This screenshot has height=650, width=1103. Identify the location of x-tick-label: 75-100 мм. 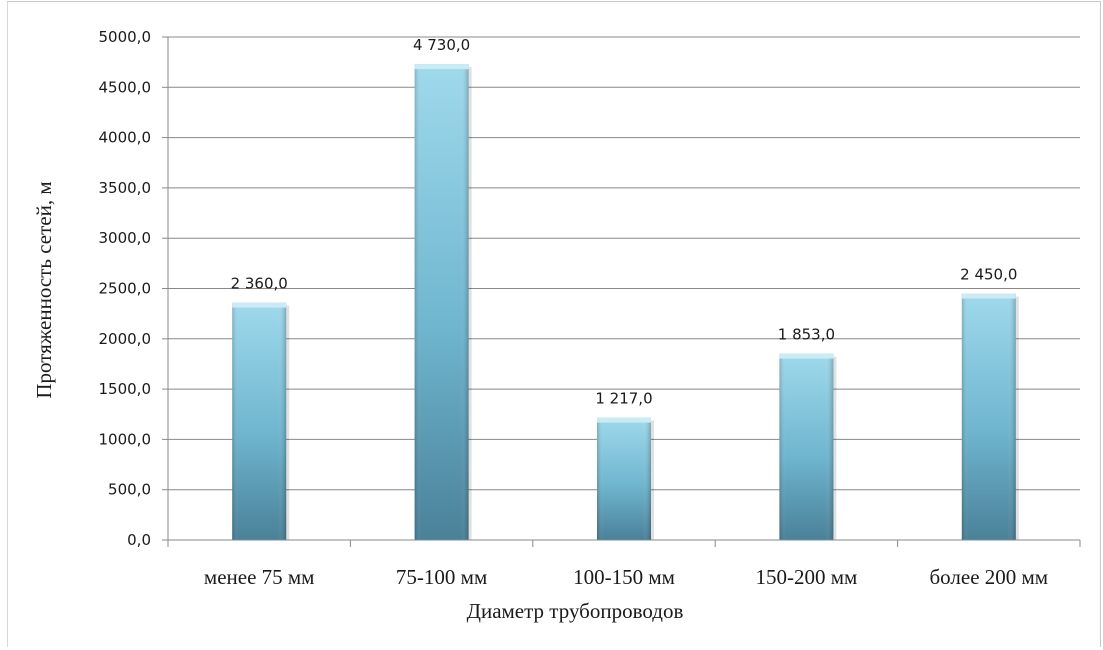
(441, 577).